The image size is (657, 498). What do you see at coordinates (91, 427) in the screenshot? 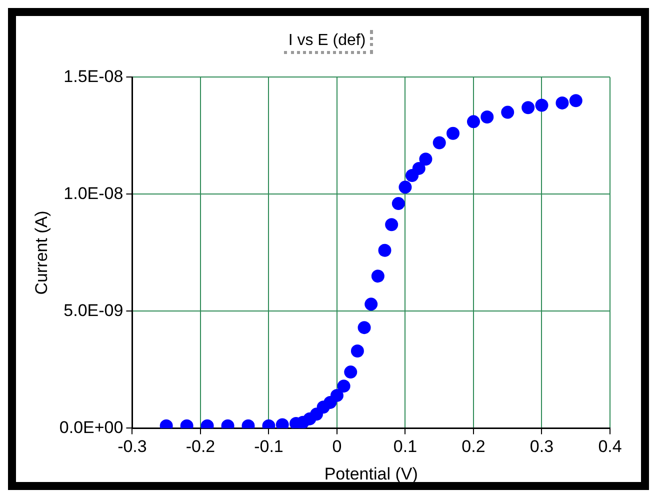
I see `y-tick-label: 0.0E+00` at bounding box center [91, 427].